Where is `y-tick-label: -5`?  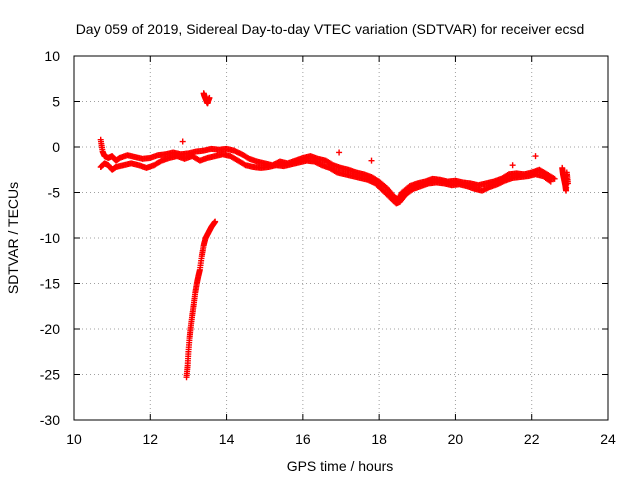
y-tick-label: -5 is located at coordinates (54, 193).